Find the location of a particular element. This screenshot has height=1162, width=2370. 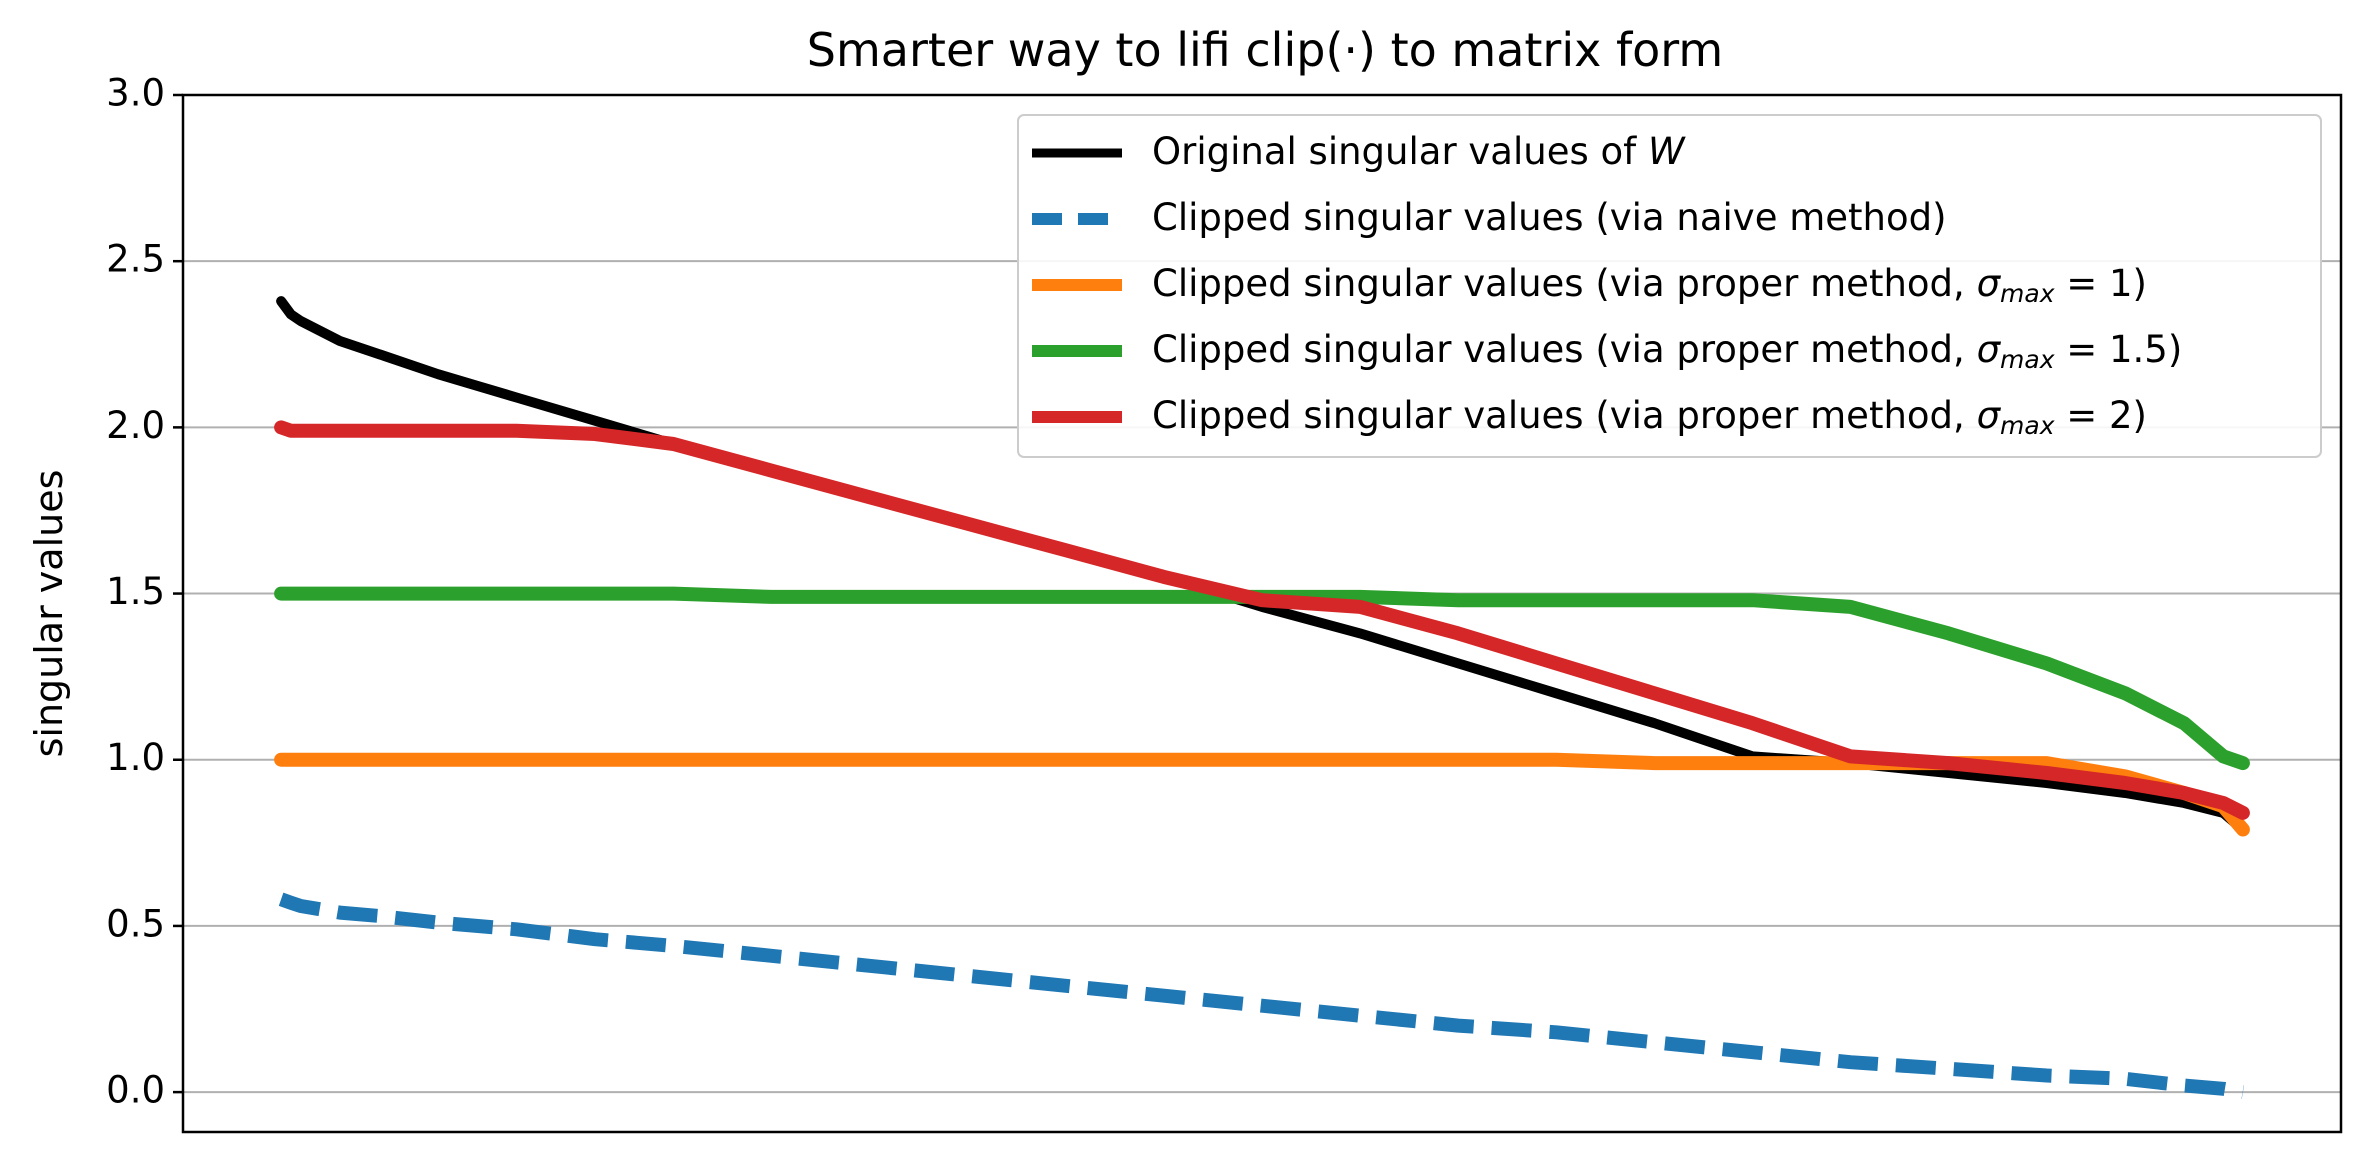

y-tick-label: 2.5 is located at coordinates (135, 259).